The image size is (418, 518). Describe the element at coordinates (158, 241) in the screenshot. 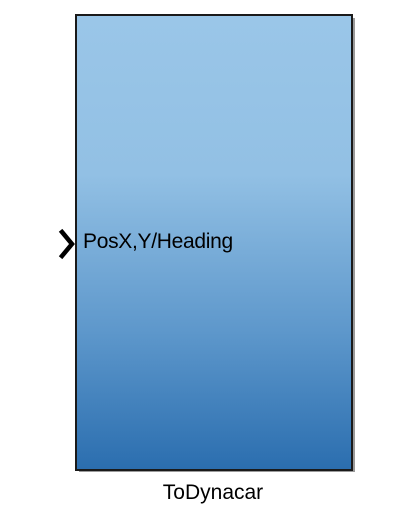

I see `input-port-label: PosX,Y/Heading` at that location.